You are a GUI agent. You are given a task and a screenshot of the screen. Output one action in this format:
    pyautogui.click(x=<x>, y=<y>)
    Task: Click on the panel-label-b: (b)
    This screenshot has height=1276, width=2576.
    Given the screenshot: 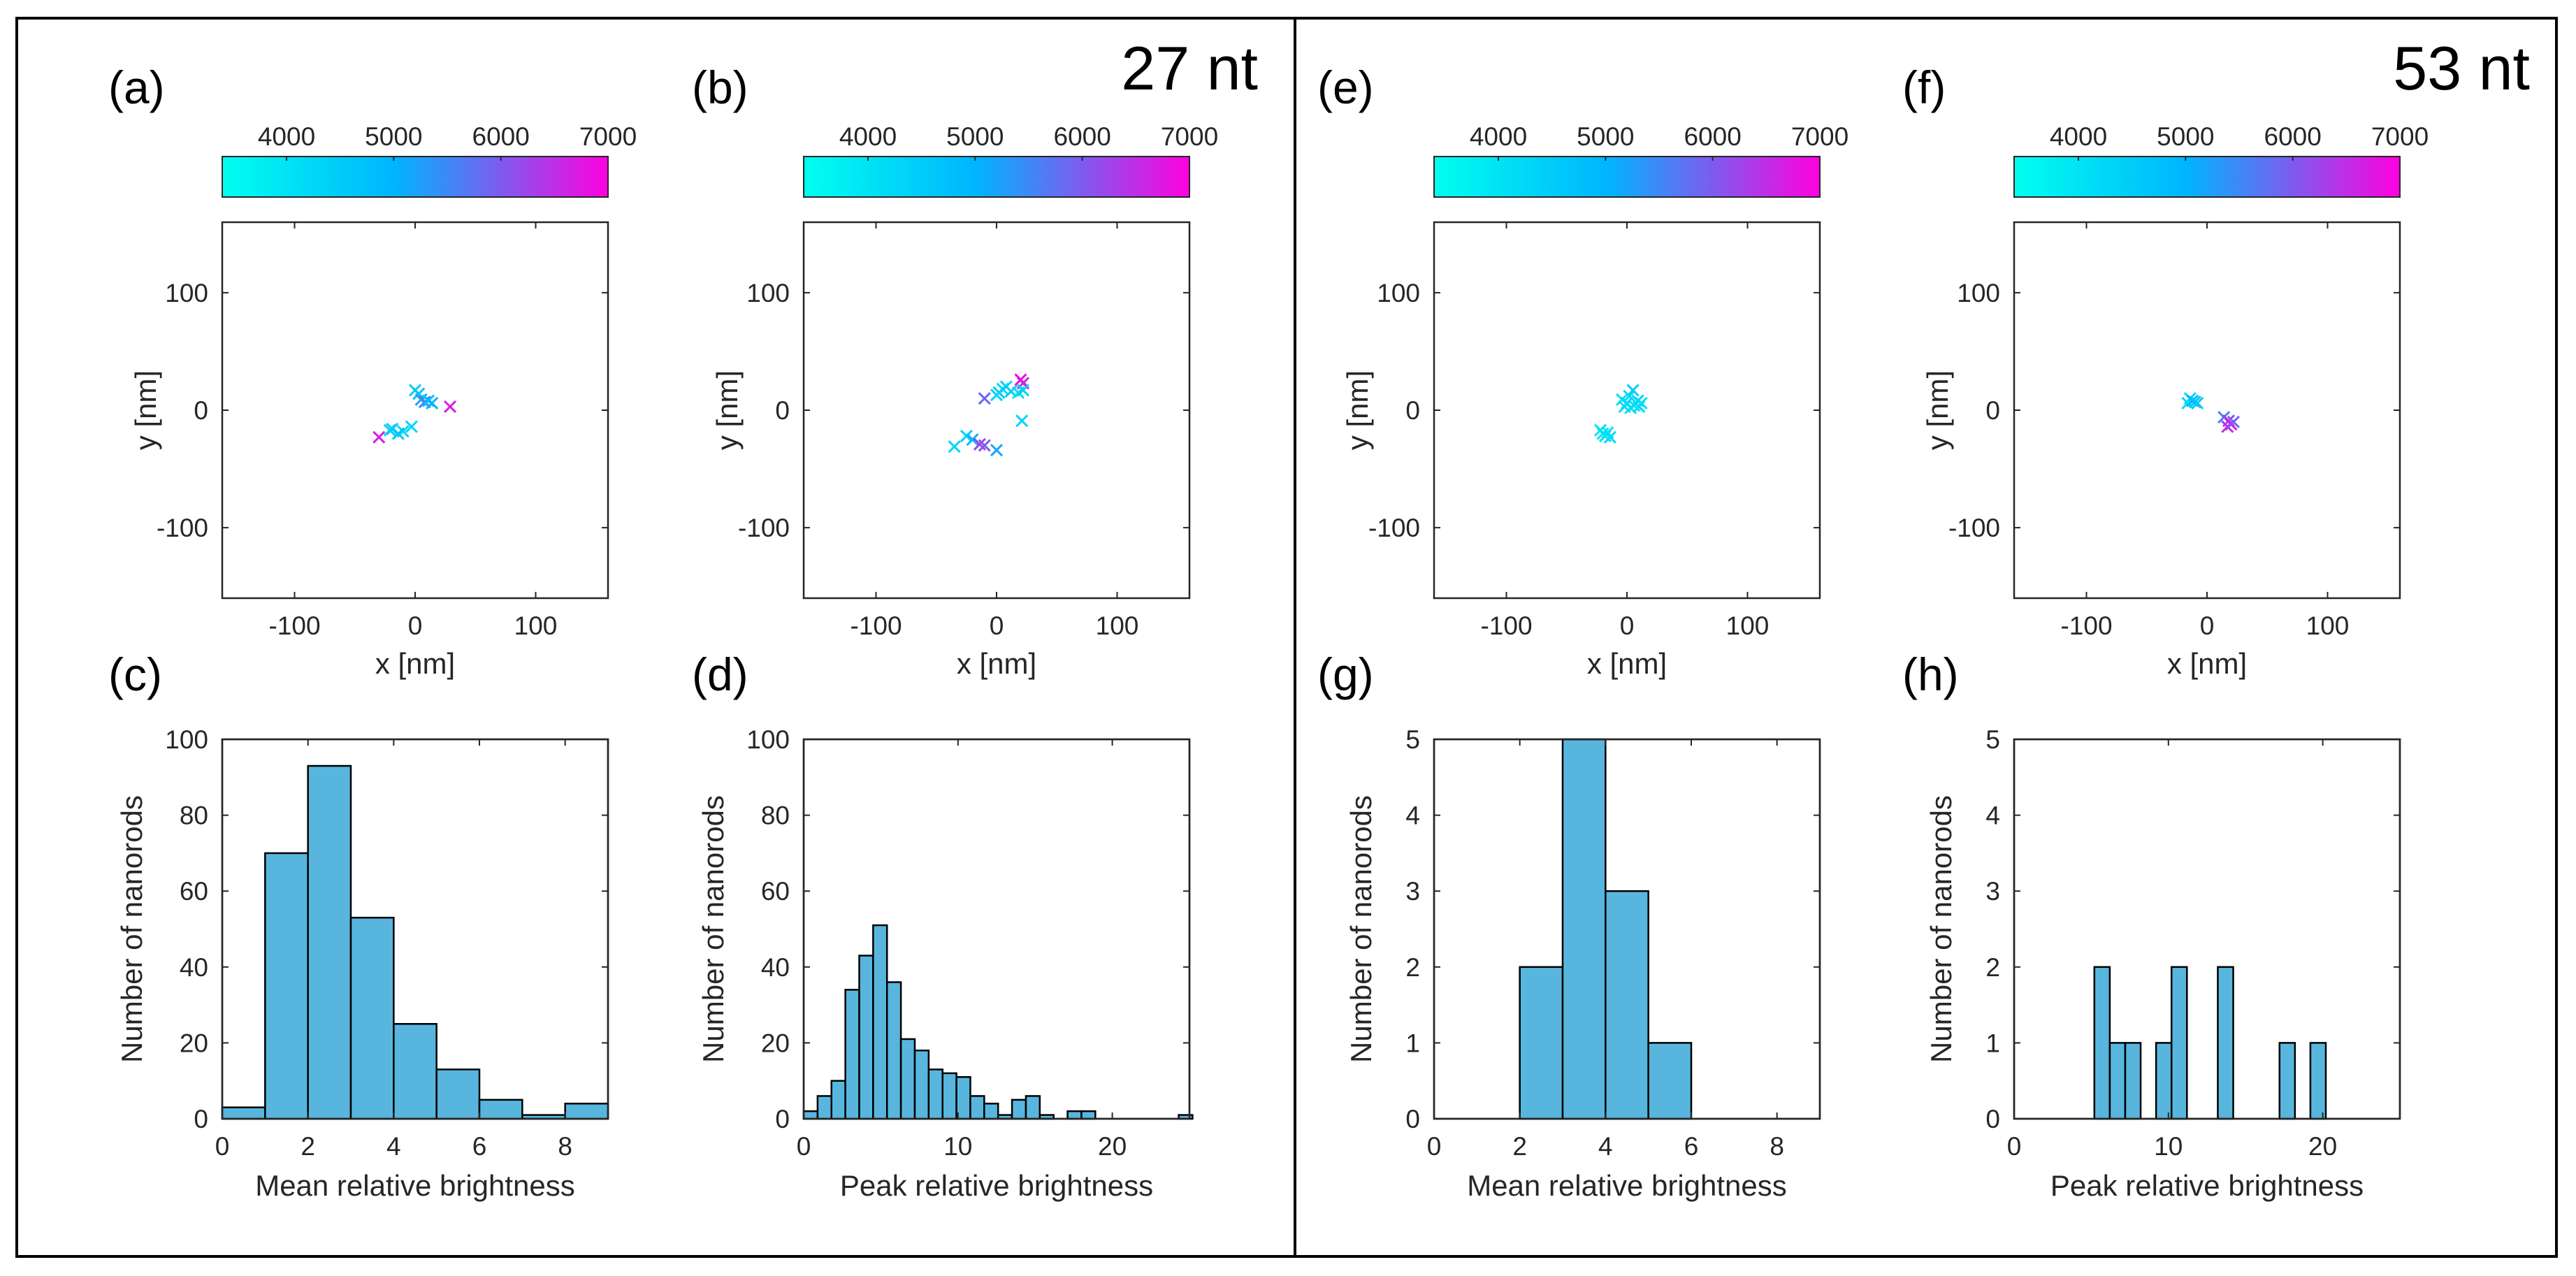 What is the action you would take?
    pyautogui.click(x=720, y=87)
    